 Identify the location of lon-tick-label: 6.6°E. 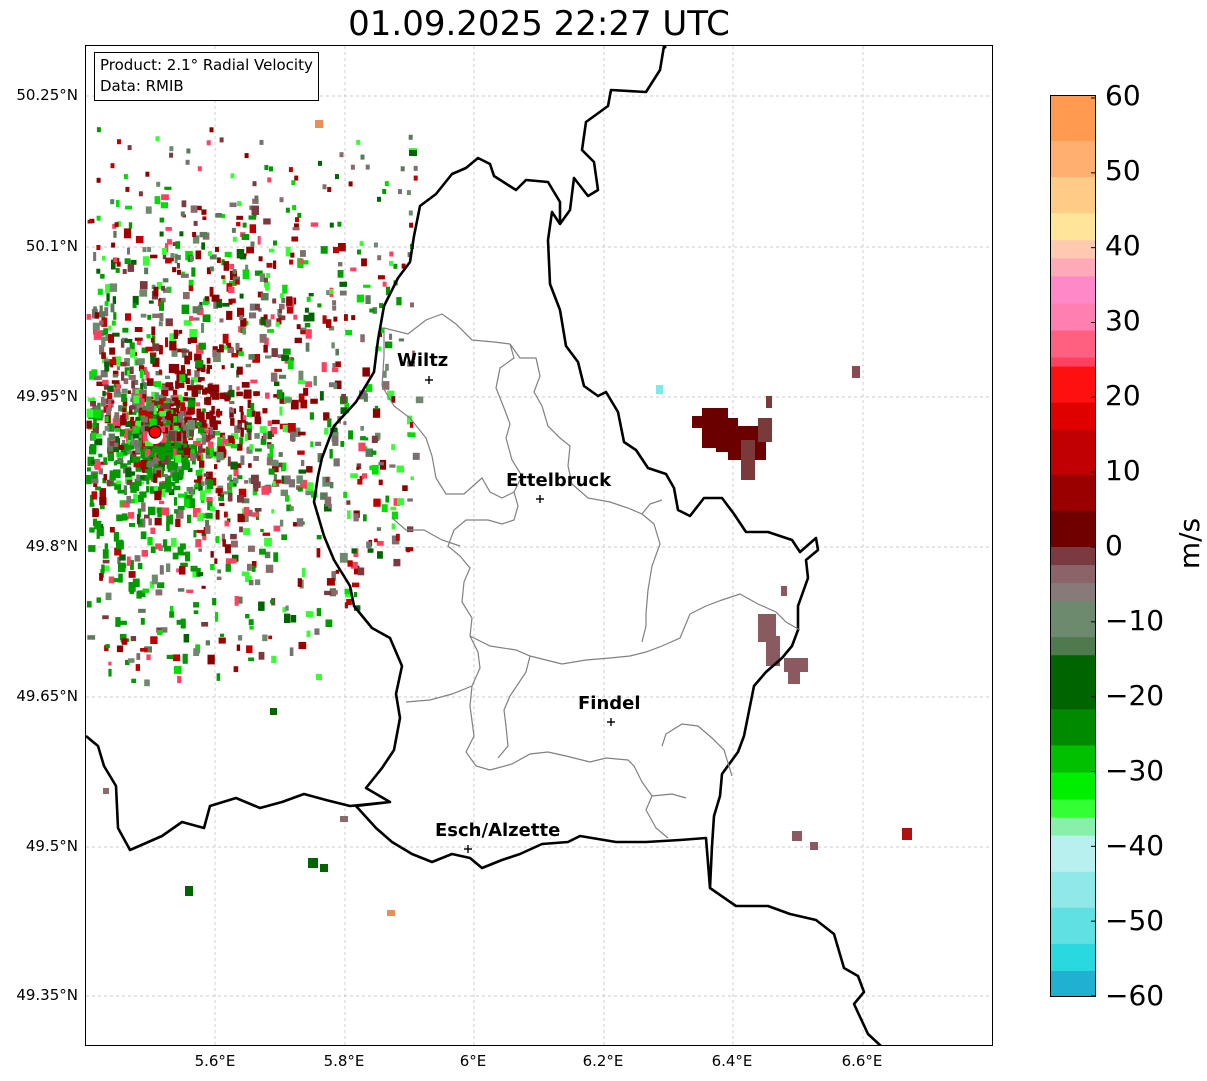
(862, 1061).